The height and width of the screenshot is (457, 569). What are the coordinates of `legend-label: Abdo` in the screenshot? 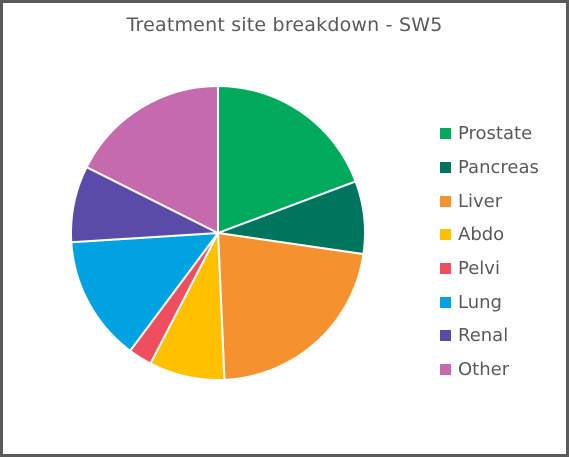 It's located at (481, 235).